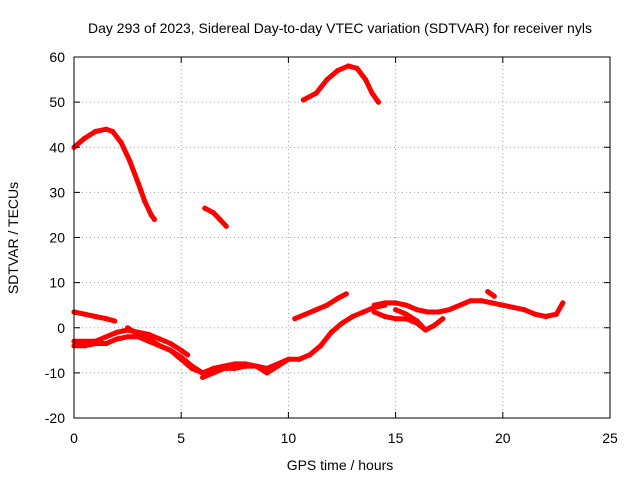 Image resolution: width=640 pixels, height=480 pixels. I want to click on y-tick-label: -20, so click(55, 418).